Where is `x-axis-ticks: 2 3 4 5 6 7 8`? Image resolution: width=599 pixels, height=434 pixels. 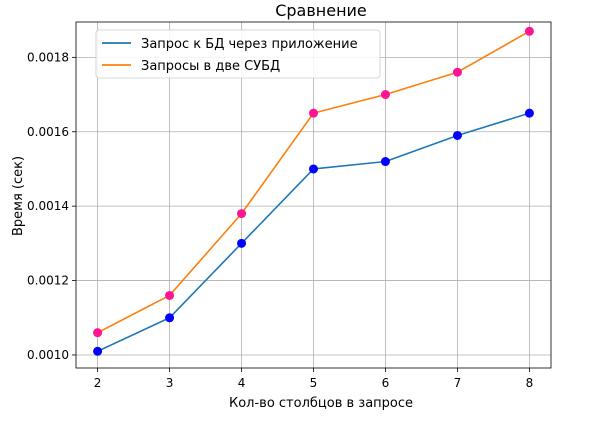
x-axis-ticks: 2 3 4 5 6 7 8 is located at coordinates (313, 379).